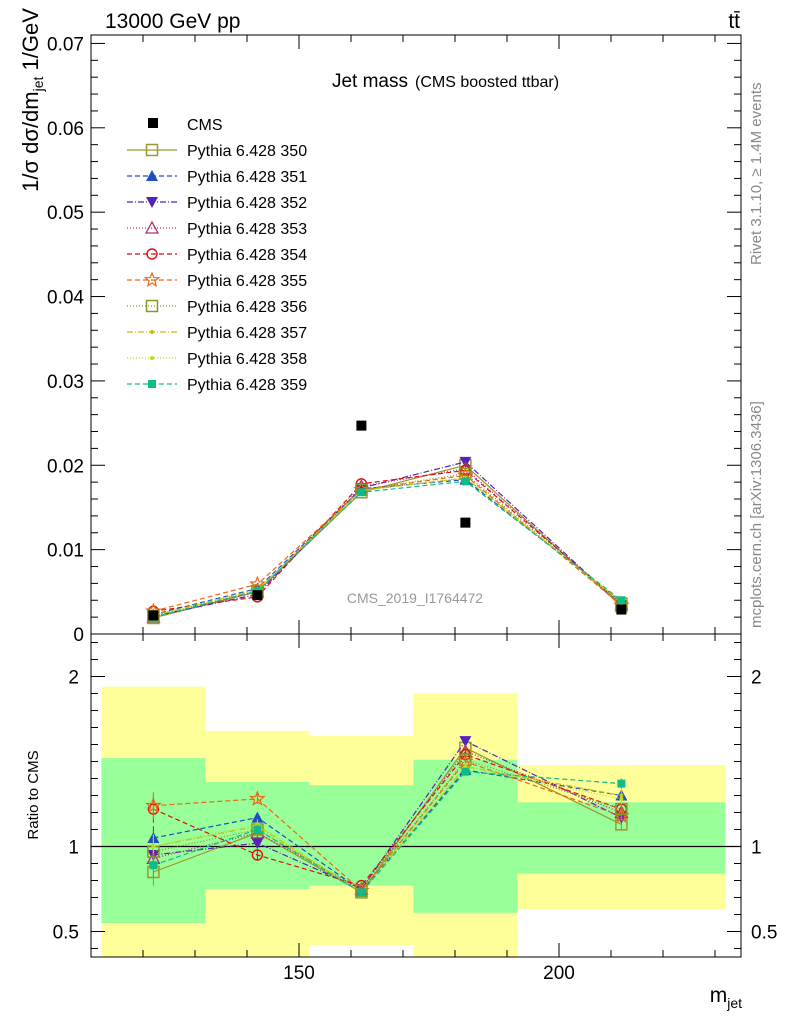 This screenshot has height=1024, width=786. What do you see at coordinates (487, 82) in the screenshot?
I see `chart-subtitle: (CMS boosted ttbar)` at bounding box center [487, 82].